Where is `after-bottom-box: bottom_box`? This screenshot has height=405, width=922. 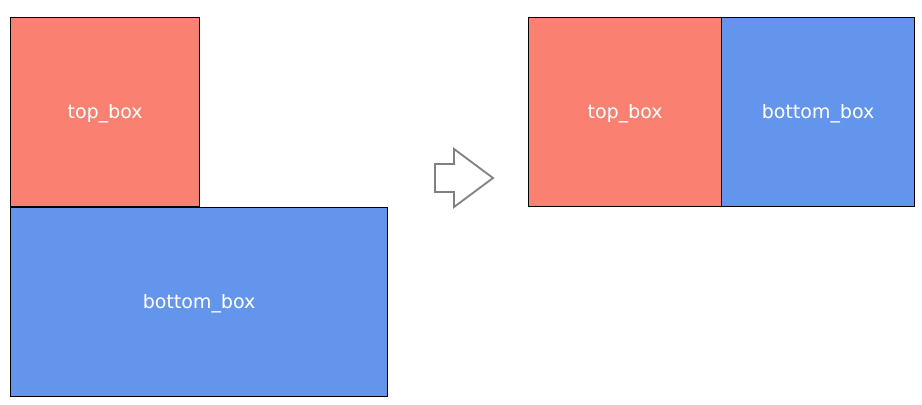
after-bottom-box: bottom_box is located at coordinates (818, 112).